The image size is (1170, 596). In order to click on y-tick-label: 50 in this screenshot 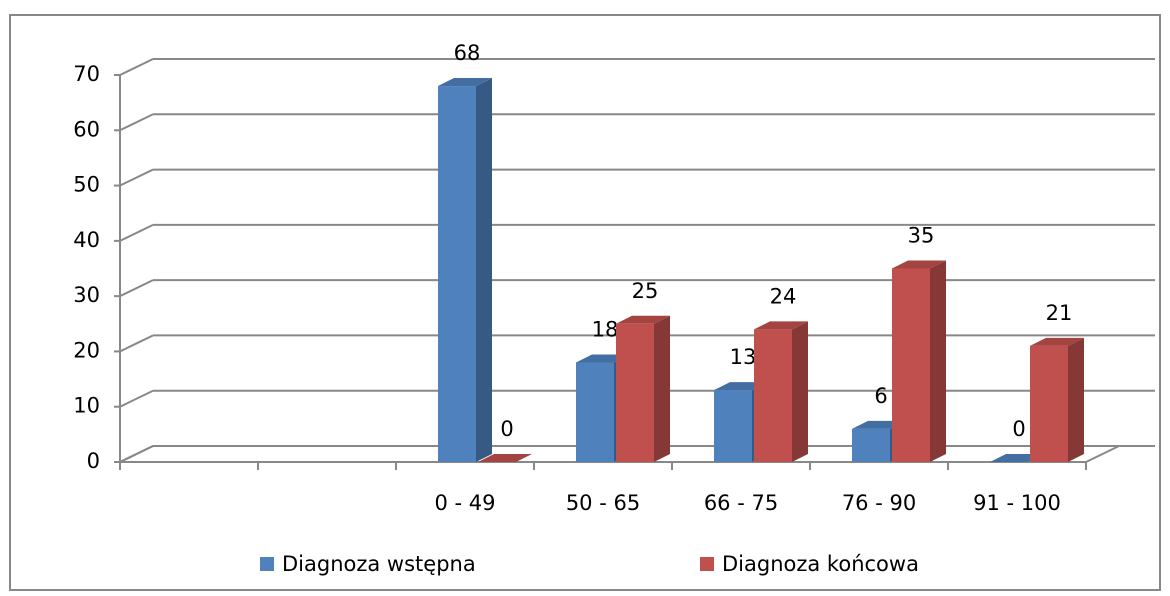, I will do `click(86, 185)`.